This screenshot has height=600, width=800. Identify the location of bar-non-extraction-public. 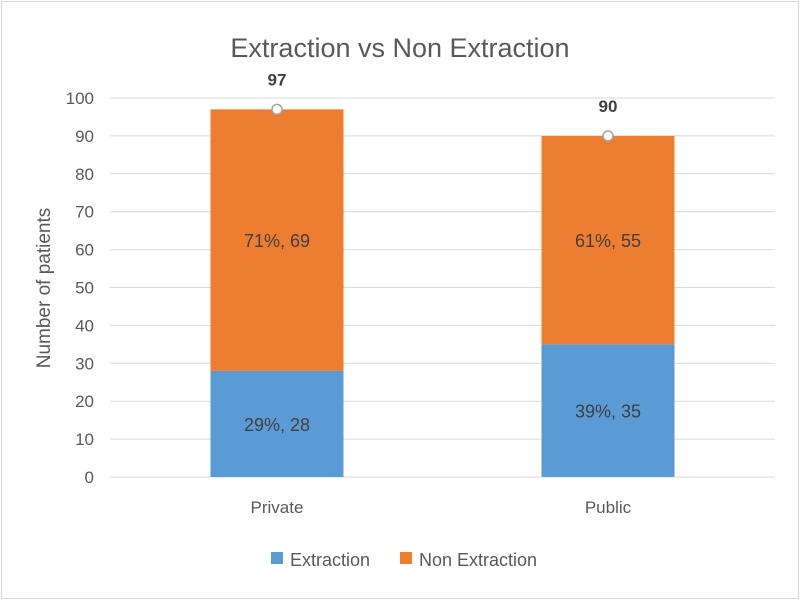
(608, 240).